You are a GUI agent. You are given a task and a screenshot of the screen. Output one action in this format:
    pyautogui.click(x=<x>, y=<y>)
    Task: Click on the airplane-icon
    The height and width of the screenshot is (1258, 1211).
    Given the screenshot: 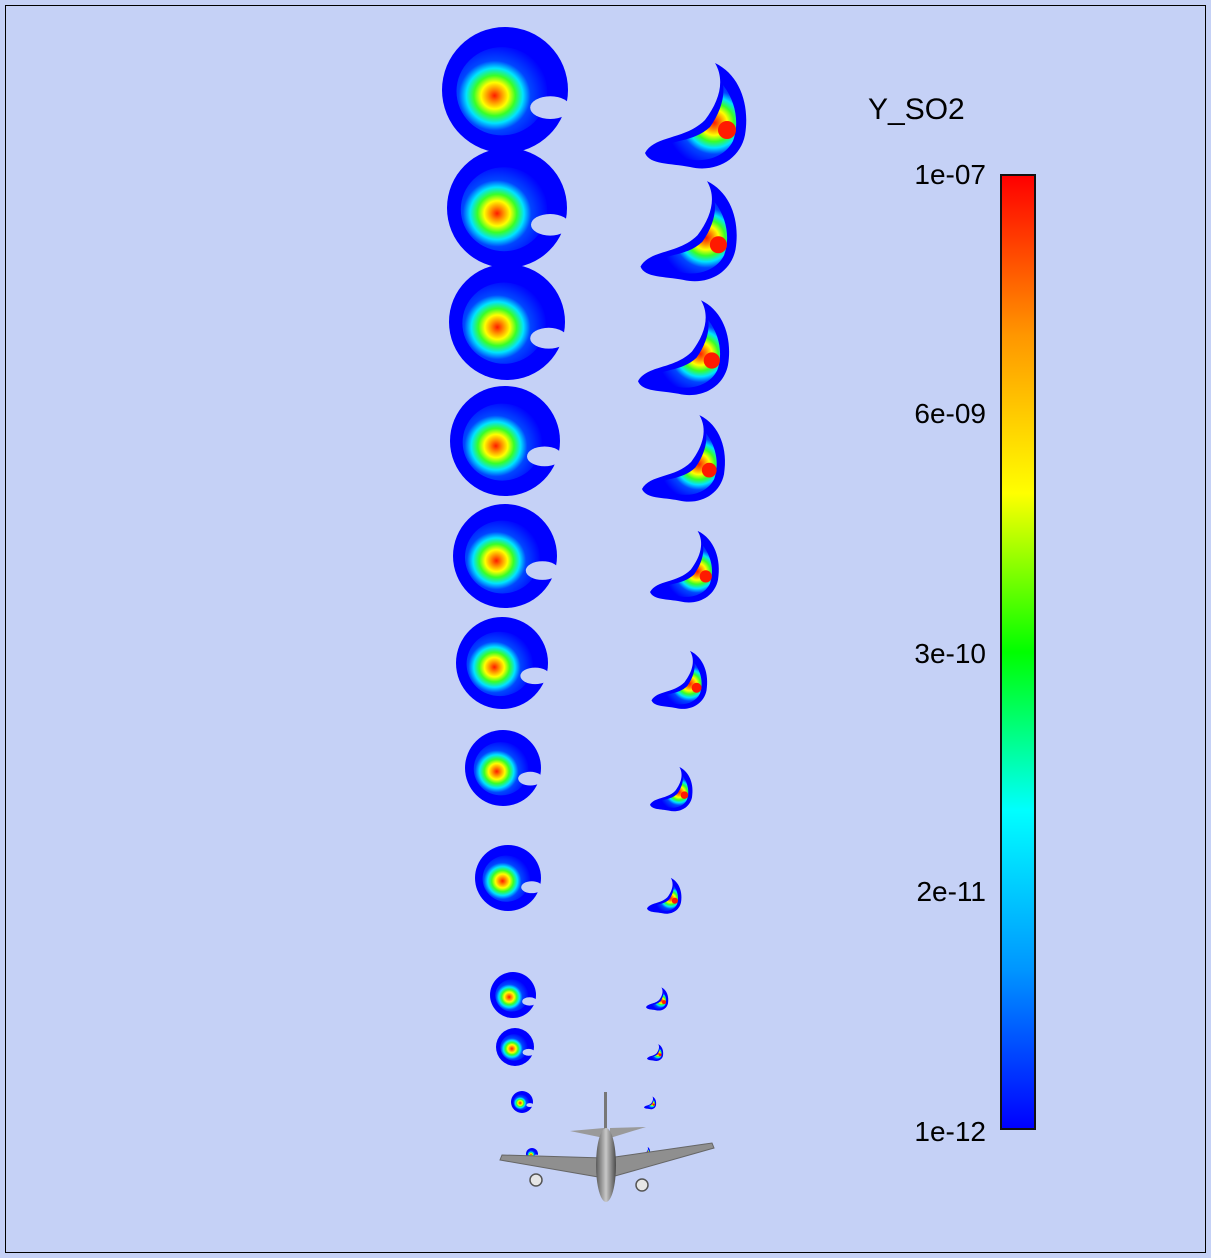 What is the action you would take?
    pyautogui.click(x=607, y=1147)
    